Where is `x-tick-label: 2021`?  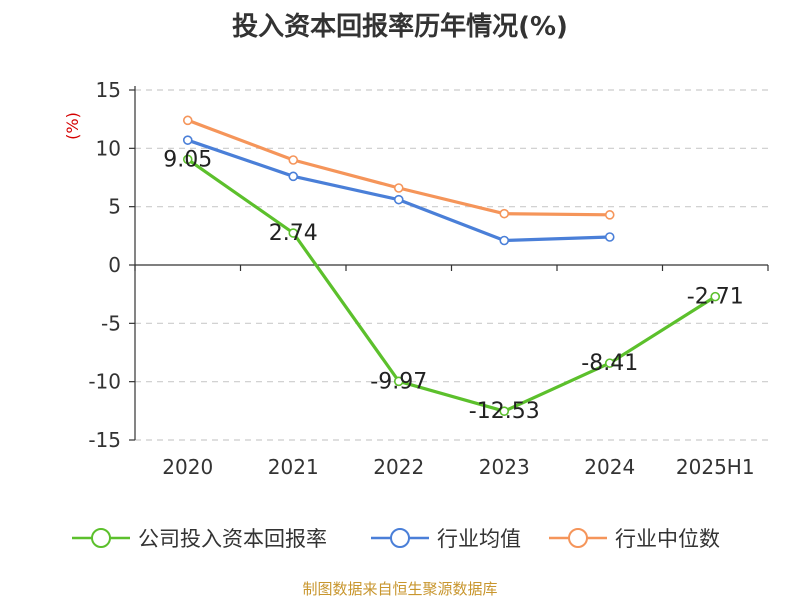 x-tick-label: 2021 is located at coordinates (293, 467).